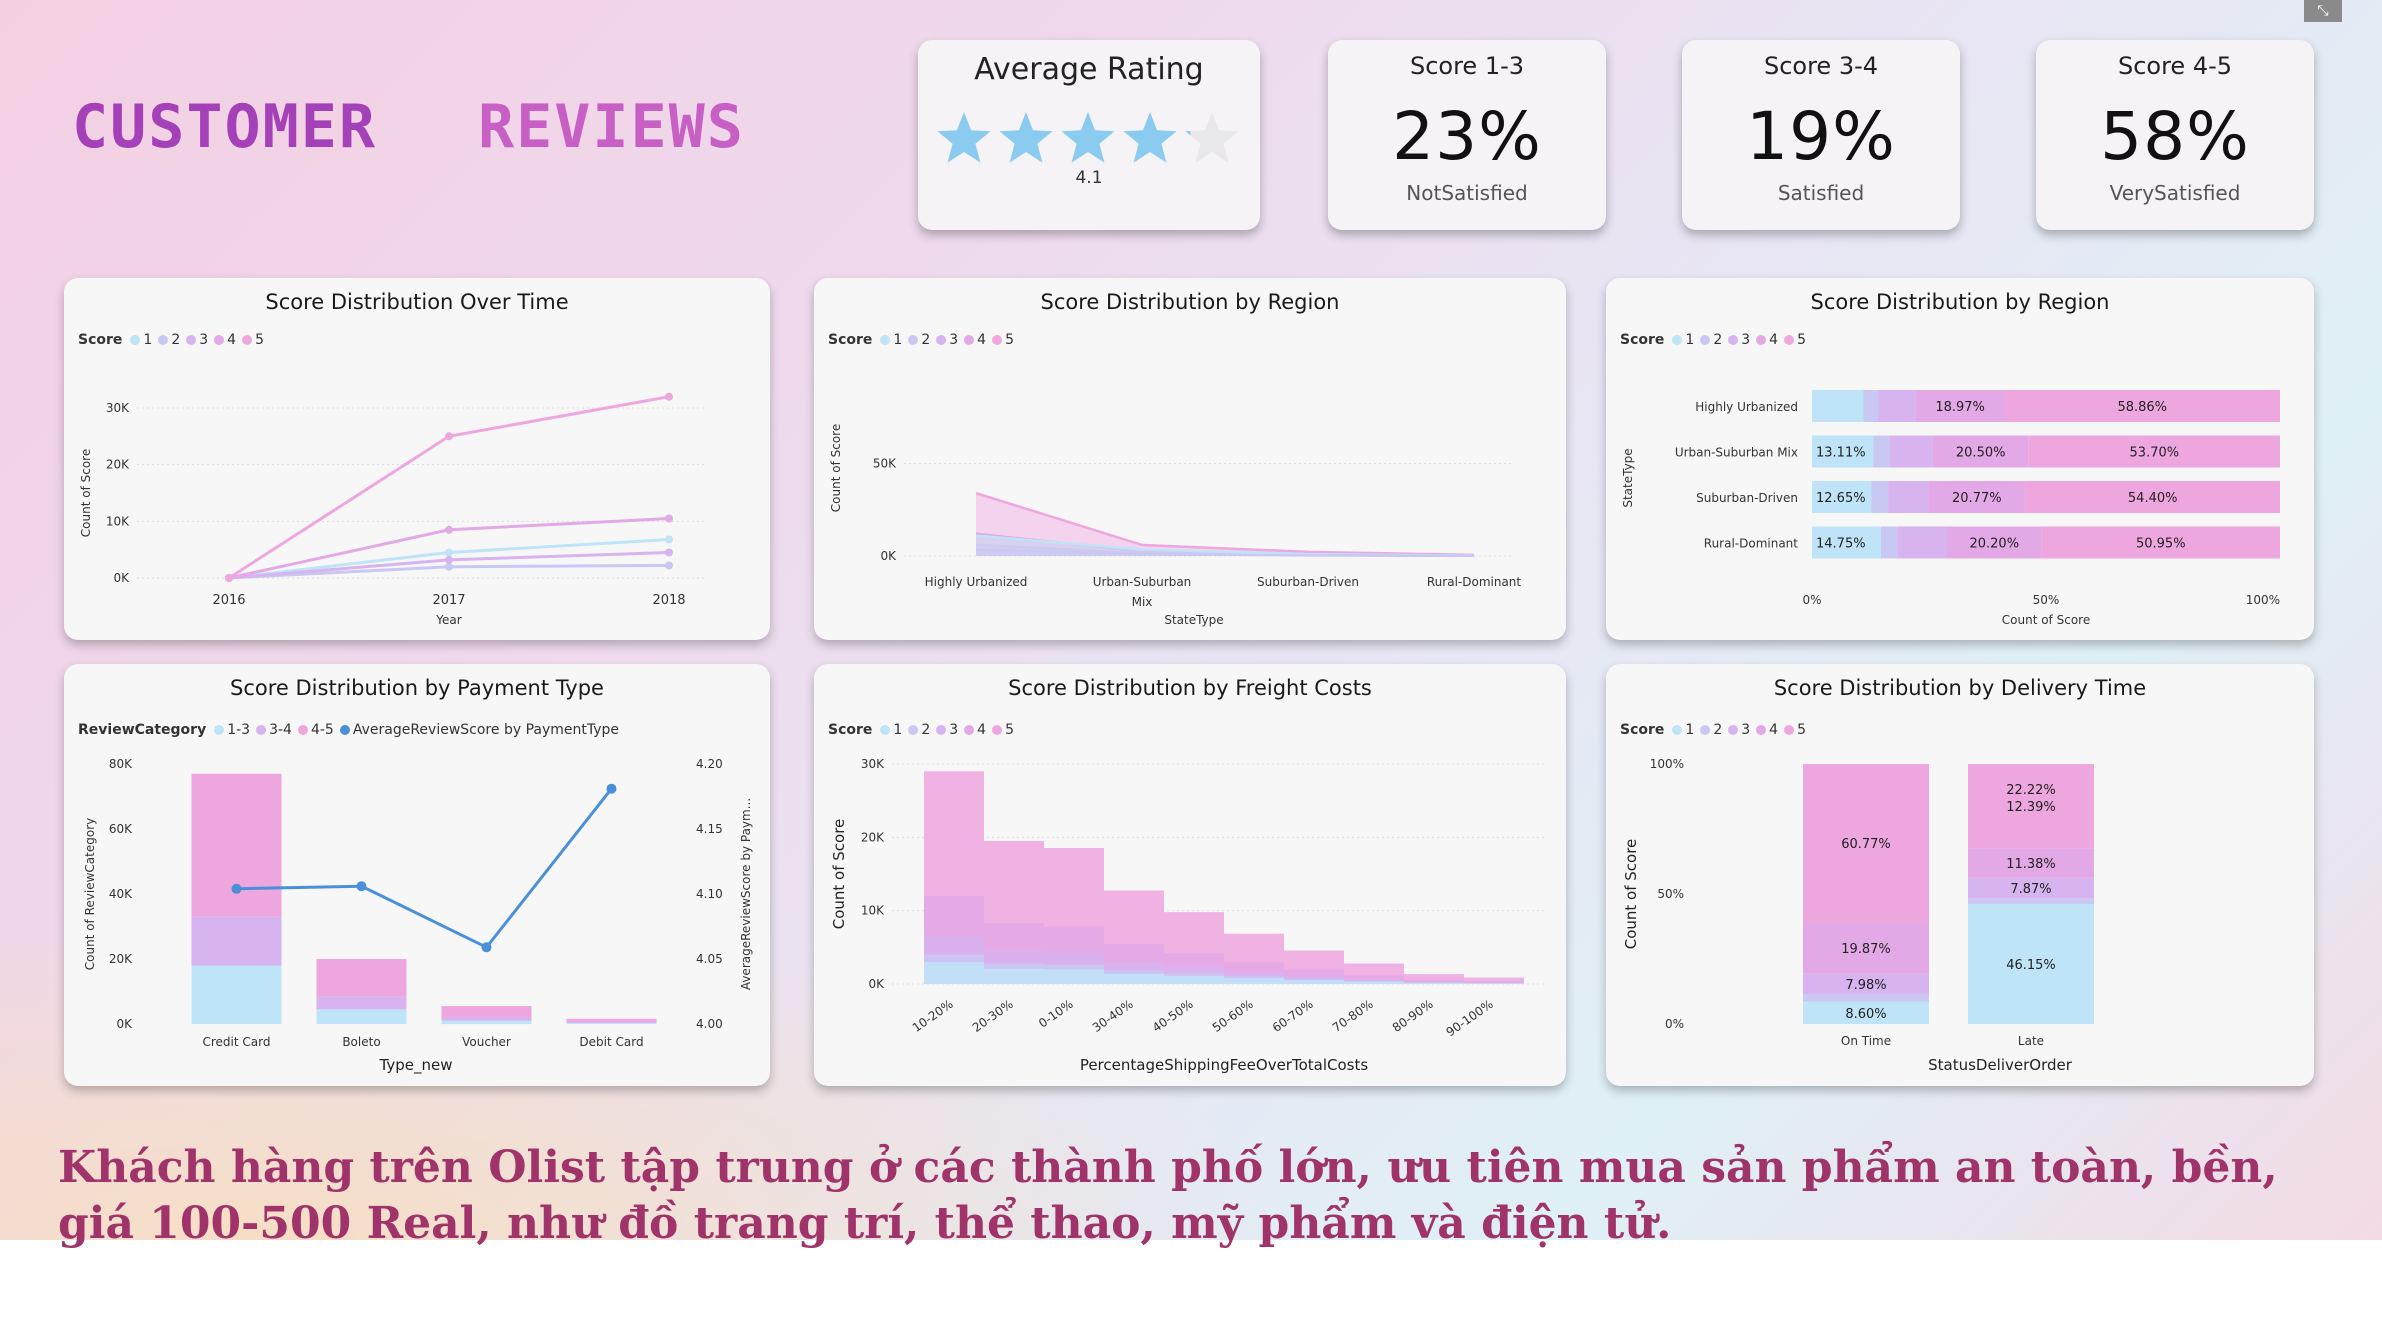  What do you see at coordinates (1142, 592) in the screenshot?
I see `x-tick-label: Urban-Suburban Mix` at bounding box center [1142, 592].